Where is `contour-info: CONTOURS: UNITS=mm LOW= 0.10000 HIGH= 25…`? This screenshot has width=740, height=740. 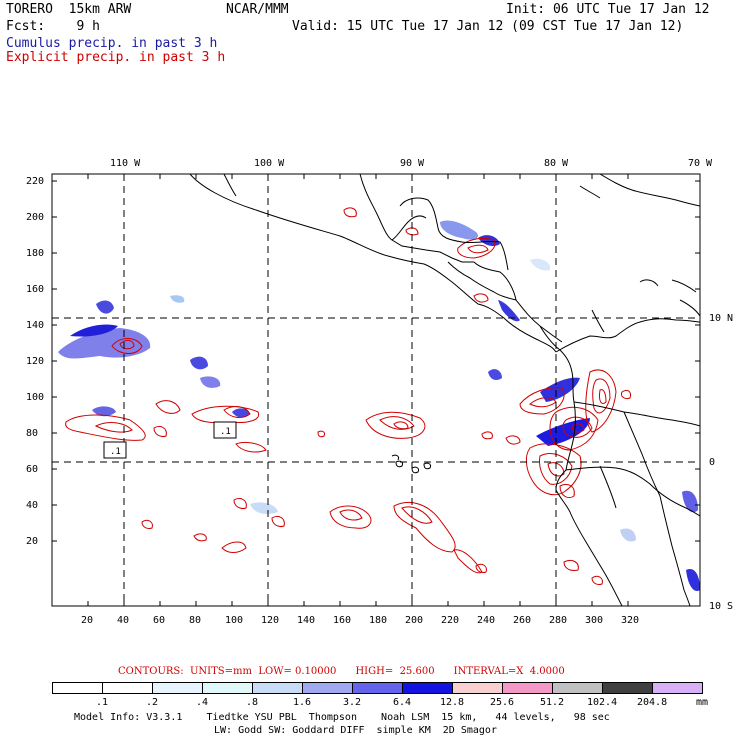 contour-info: CONTOURS: UNITS=mm LOW= 0.10000 HIGH= 25… is located at coordinates (341, 671).